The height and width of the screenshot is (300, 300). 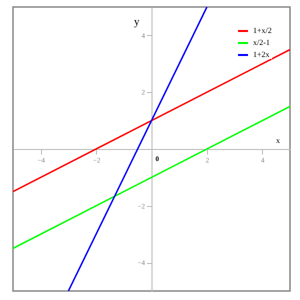 I want to click on legend-label: x/2-1, so click(x=261, y=42).